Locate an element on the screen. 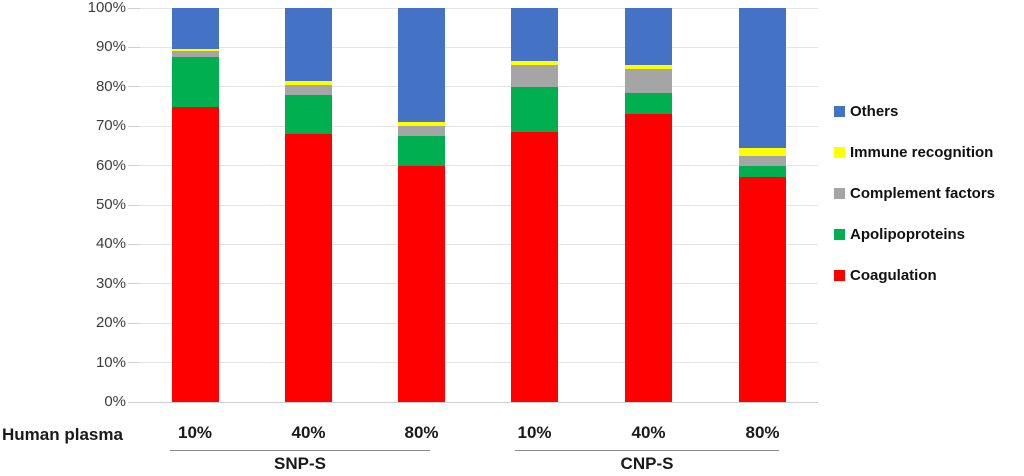 This screenshot has width=1024, height=476. legend-item-coagulation: Coagulation is located at coordinates (914, 275).